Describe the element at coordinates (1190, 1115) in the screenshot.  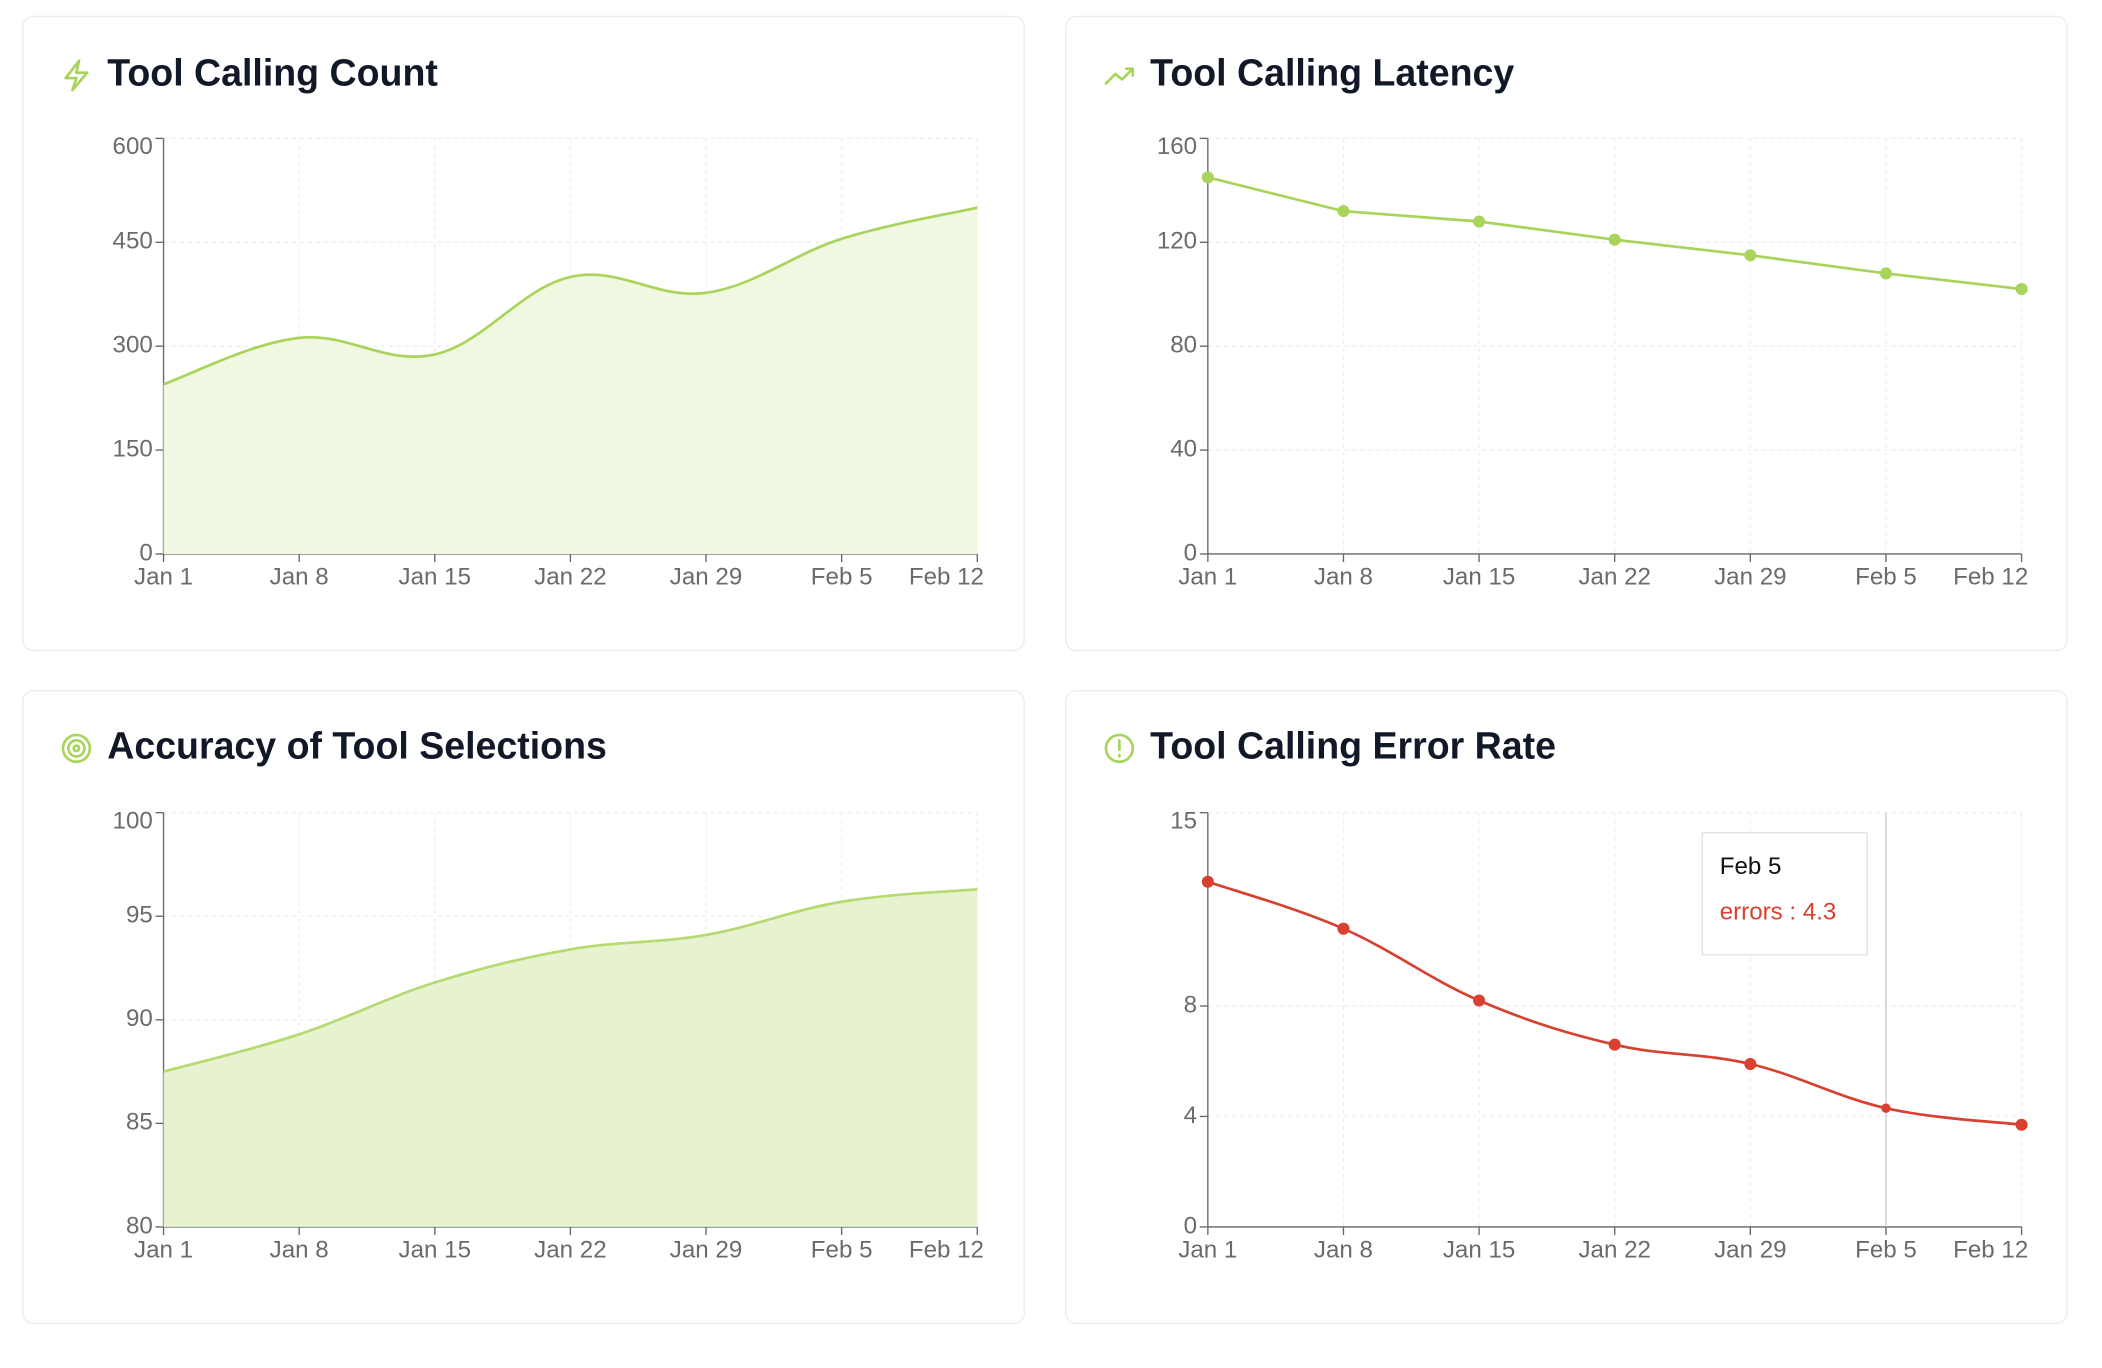
I see `y-tick-label: 4` at that location.